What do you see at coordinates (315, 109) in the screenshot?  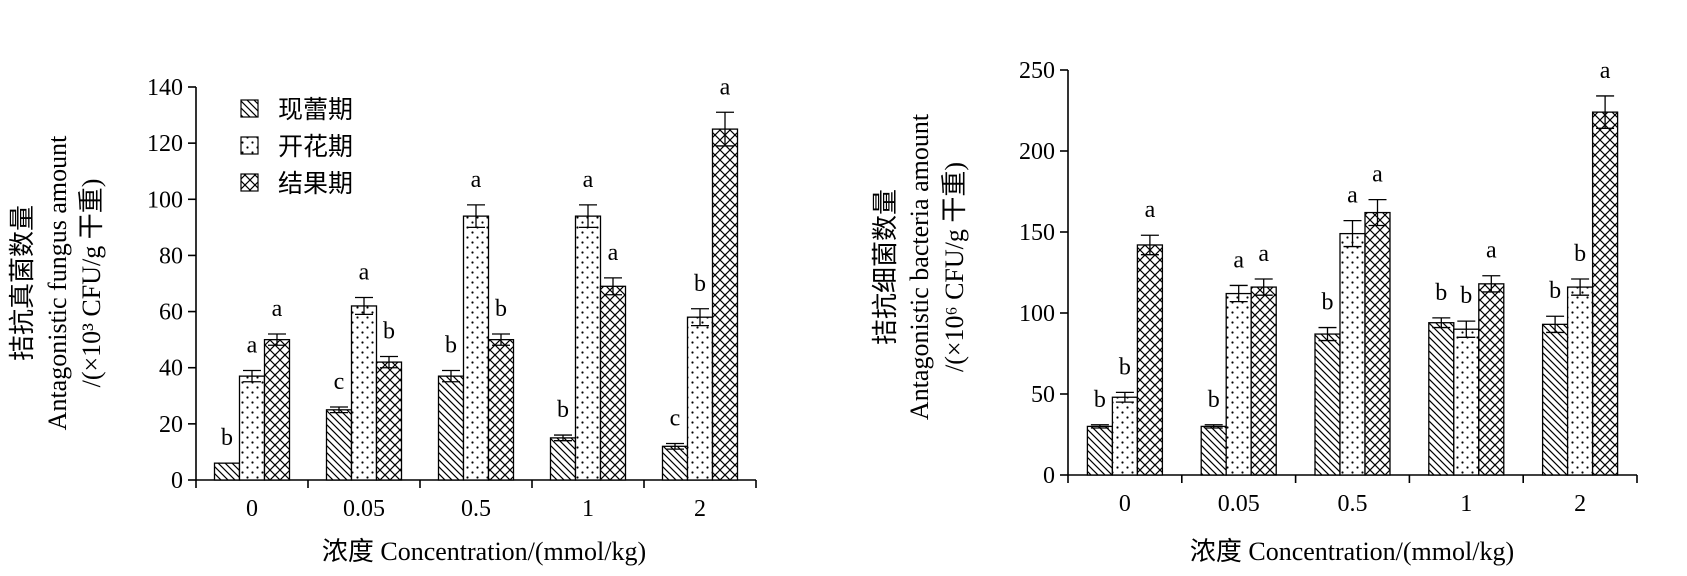 I see `legend-label-1: 现蕾期` at bounding box center [315, 109].